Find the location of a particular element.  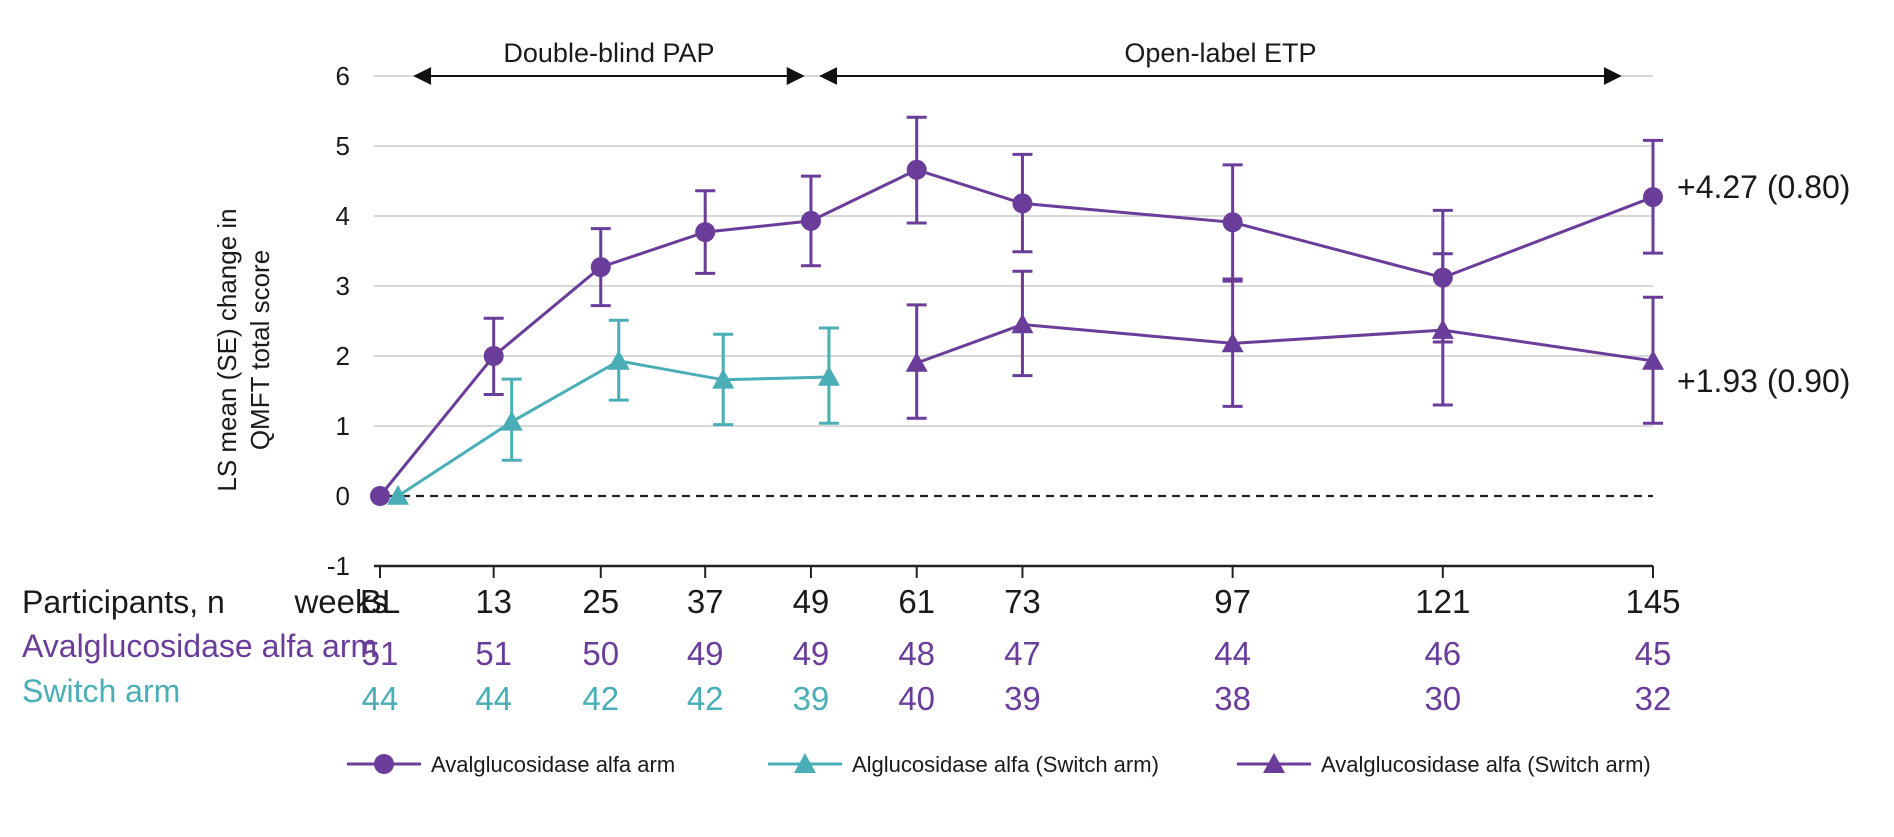

participants-count: 47 is located at coordinates (1022, 653).